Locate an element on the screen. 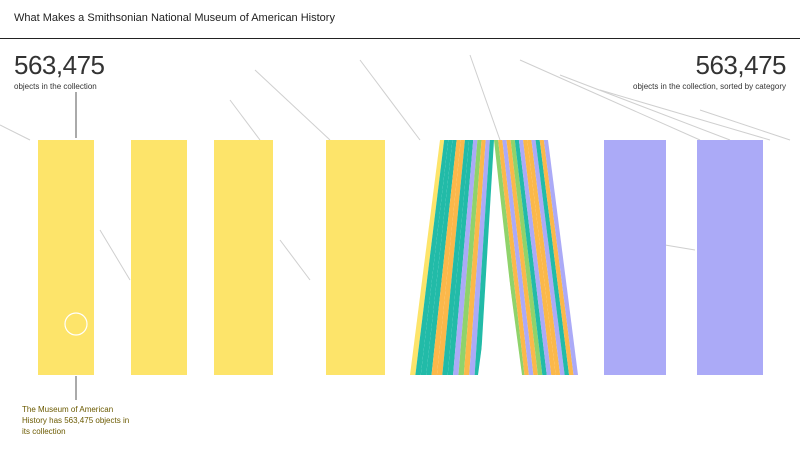 The image size is (800, 456). title-divider is located at coordinates (400, 38).